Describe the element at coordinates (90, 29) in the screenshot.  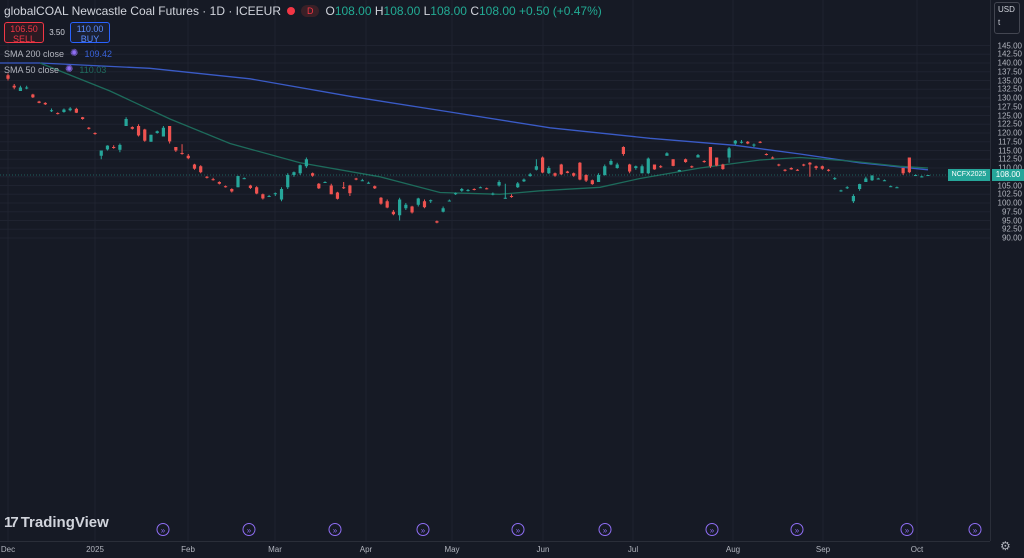
I see `buy-price: 110.00` at that location.